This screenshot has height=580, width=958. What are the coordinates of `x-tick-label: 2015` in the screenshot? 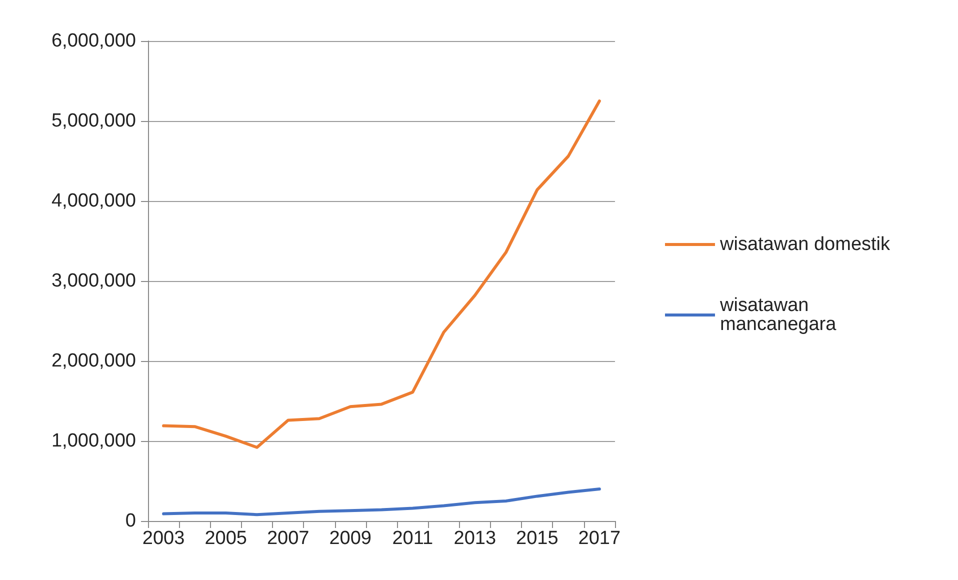 It's located at (537, 538).